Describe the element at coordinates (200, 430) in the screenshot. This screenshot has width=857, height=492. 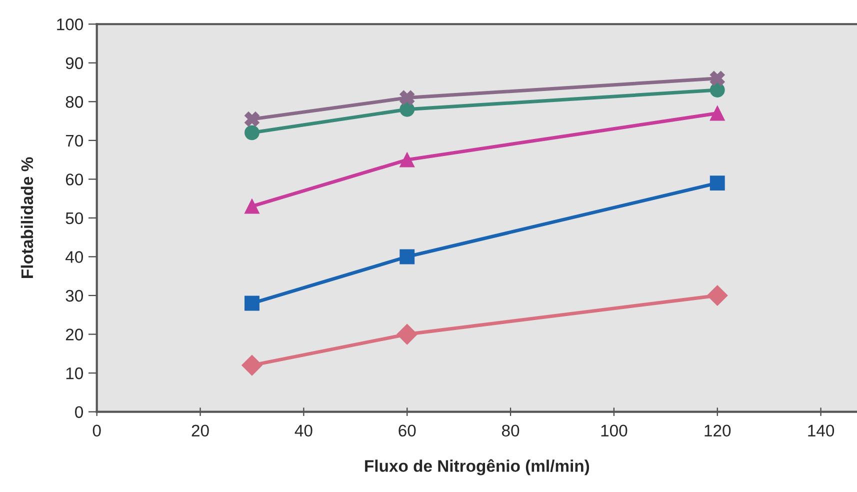
I see `x-tick-label: 20` at that location.